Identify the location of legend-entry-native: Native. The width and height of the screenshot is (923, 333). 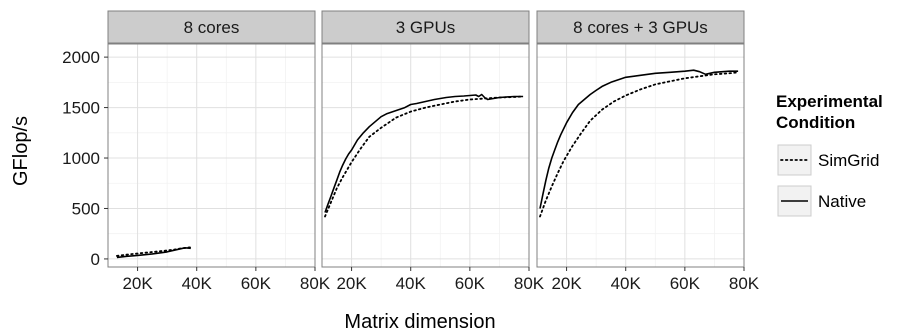
(821, 201).